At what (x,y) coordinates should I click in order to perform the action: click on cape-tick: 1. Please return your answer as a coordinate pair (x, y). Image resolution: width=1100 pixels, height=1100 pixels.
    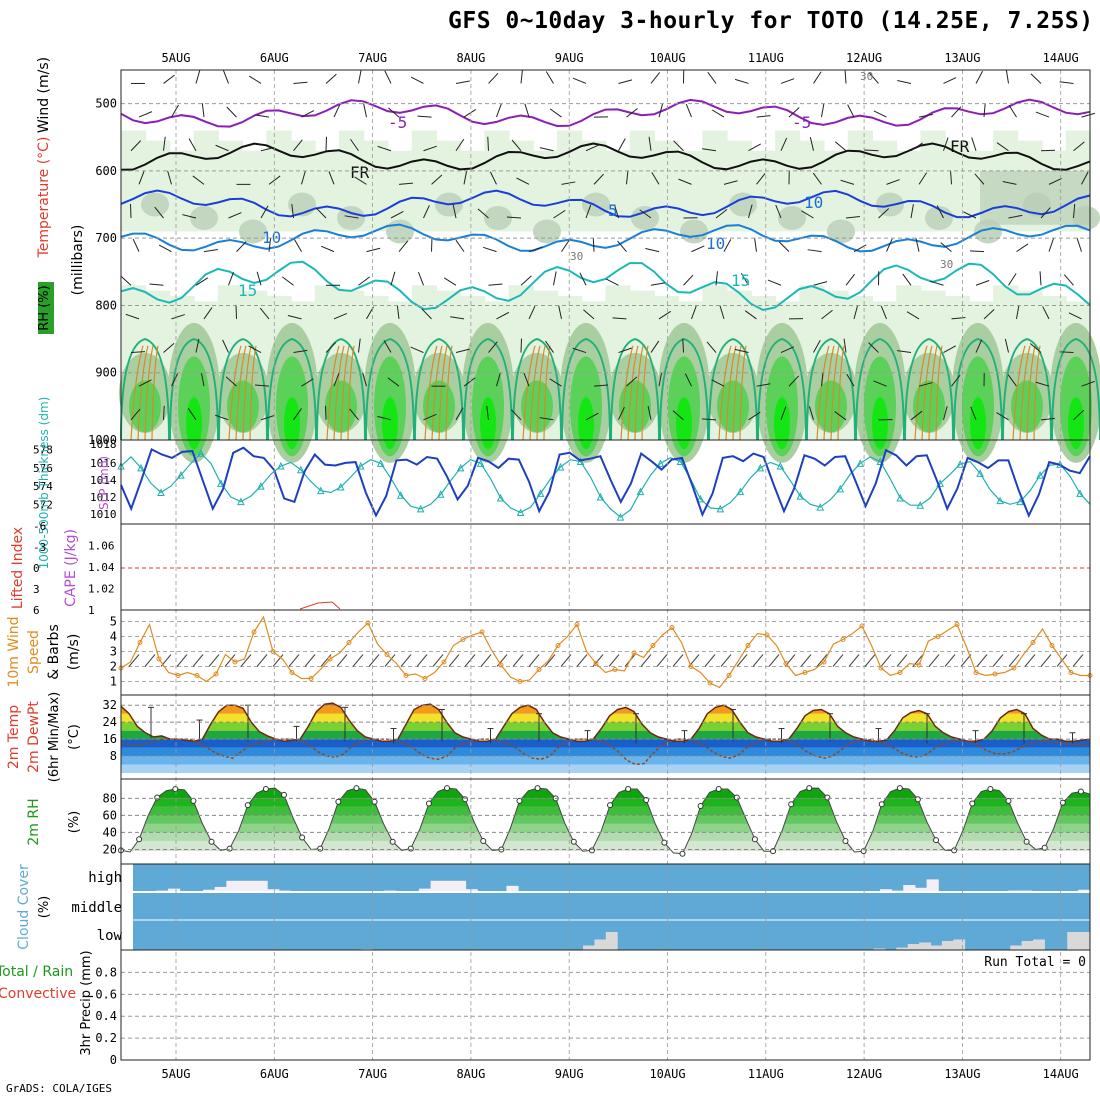
    Looking at the image, I should click on (91, 610).